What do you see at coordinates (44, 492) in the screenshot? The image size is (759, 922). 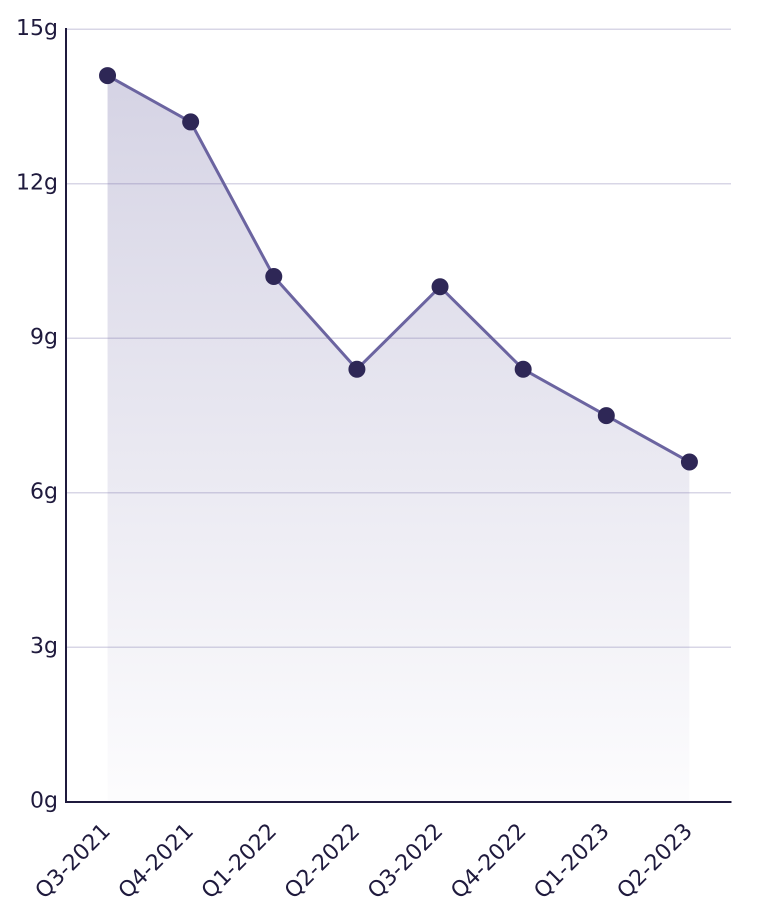 I see `y-tick-label: 6g` at bounding box center [44, 492].